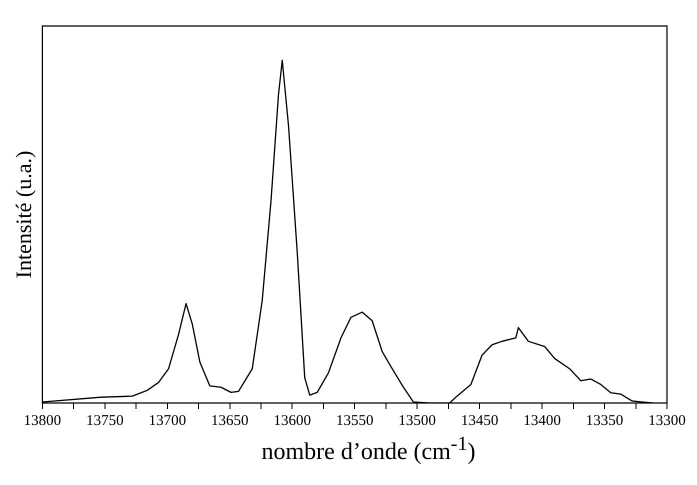 Image resolution: width=697 pixels, height=485 pixels. Describe the element at coordinates (667, 420) in the screenshot. I see `x-tick-label: 13300` at that location.